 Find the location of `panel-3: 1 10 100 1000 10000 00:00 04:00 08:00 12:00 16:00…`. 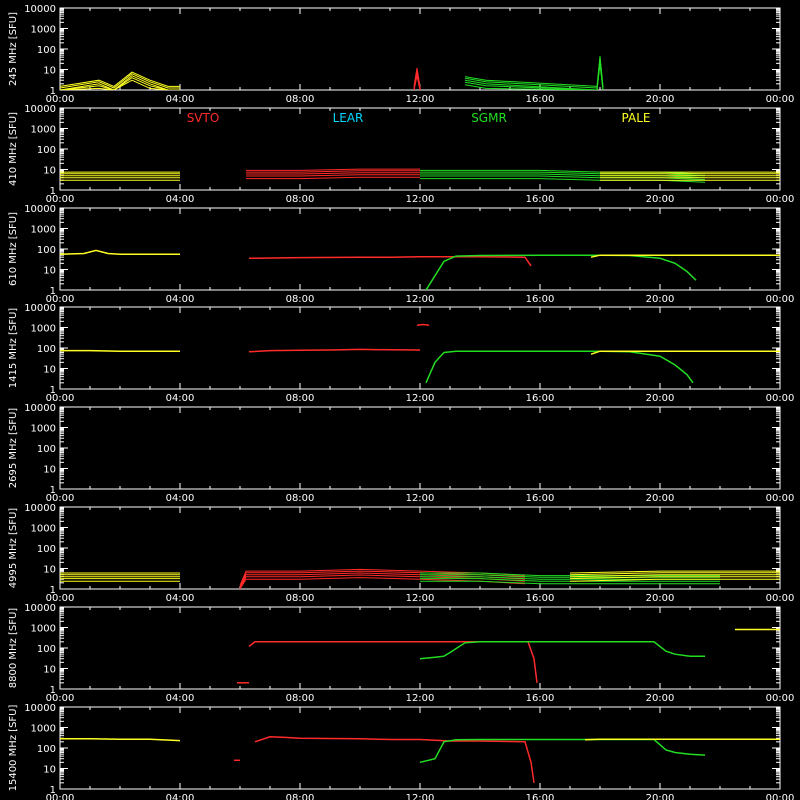

panel-3: 1 10 100 1000 10000 00:00 04:00 08:00 12:00 16:00… is located at coordinates (401, 254).